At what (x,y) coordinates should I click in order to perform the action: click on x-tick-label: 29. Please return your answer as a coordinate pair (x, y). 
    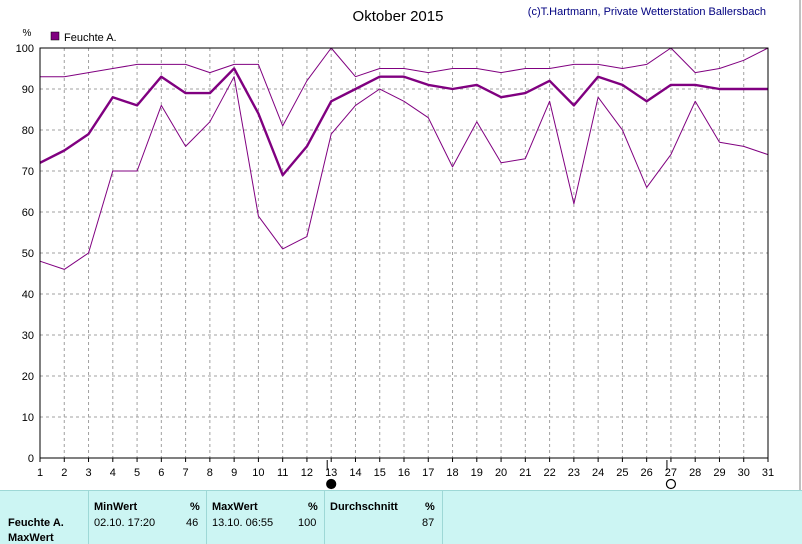
    Looking at the image, I should click on (719, 473).